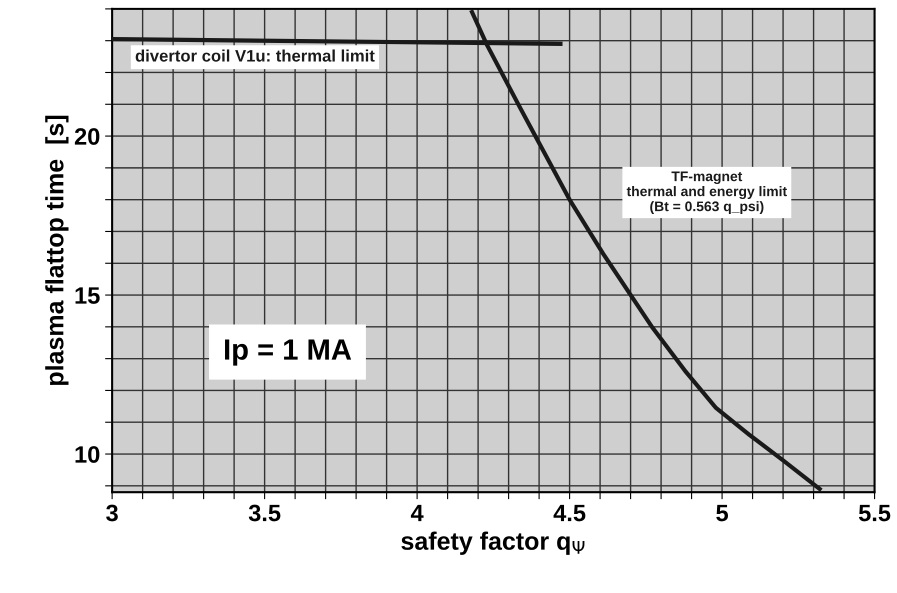  I want to click on x-tick-label: 3.5, so click(264, 513).